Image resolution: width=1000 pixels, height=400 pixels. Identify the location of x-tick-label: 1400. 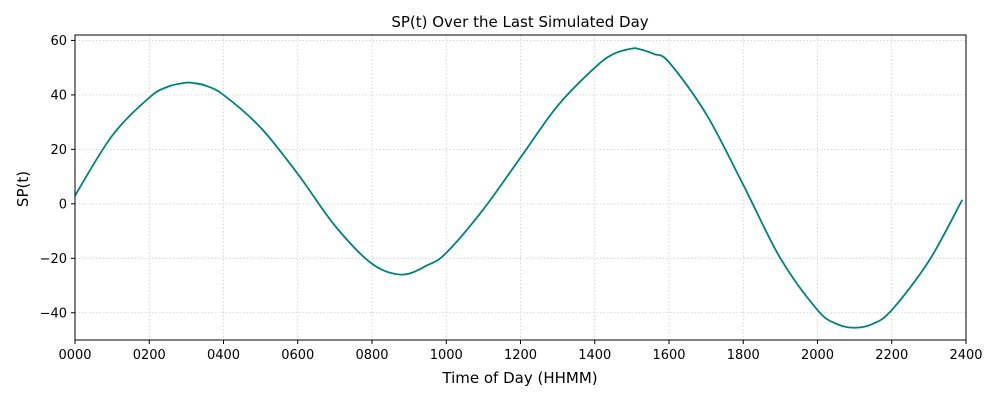
(594, 355).